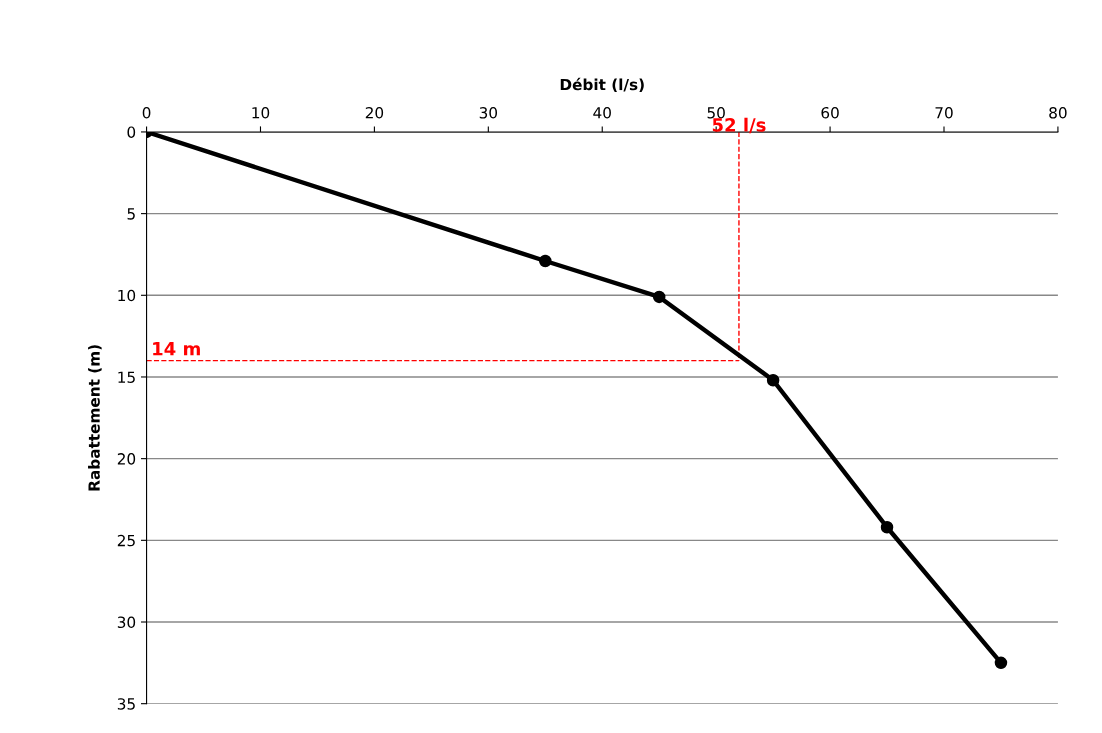 This screenshot has width=1102, height=733. Describe the element at coordinates (1058, 113) in the screenshot. I see `x-tick-label: 80` at that location.